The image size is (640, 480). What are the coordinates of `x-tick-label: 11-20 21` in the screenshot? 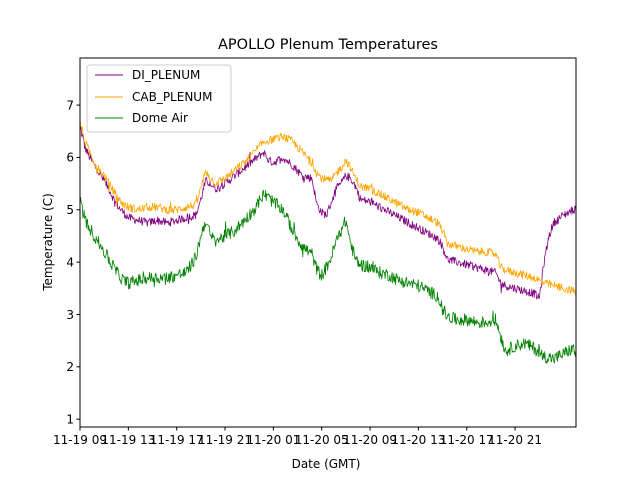 It's located at (515, 440).